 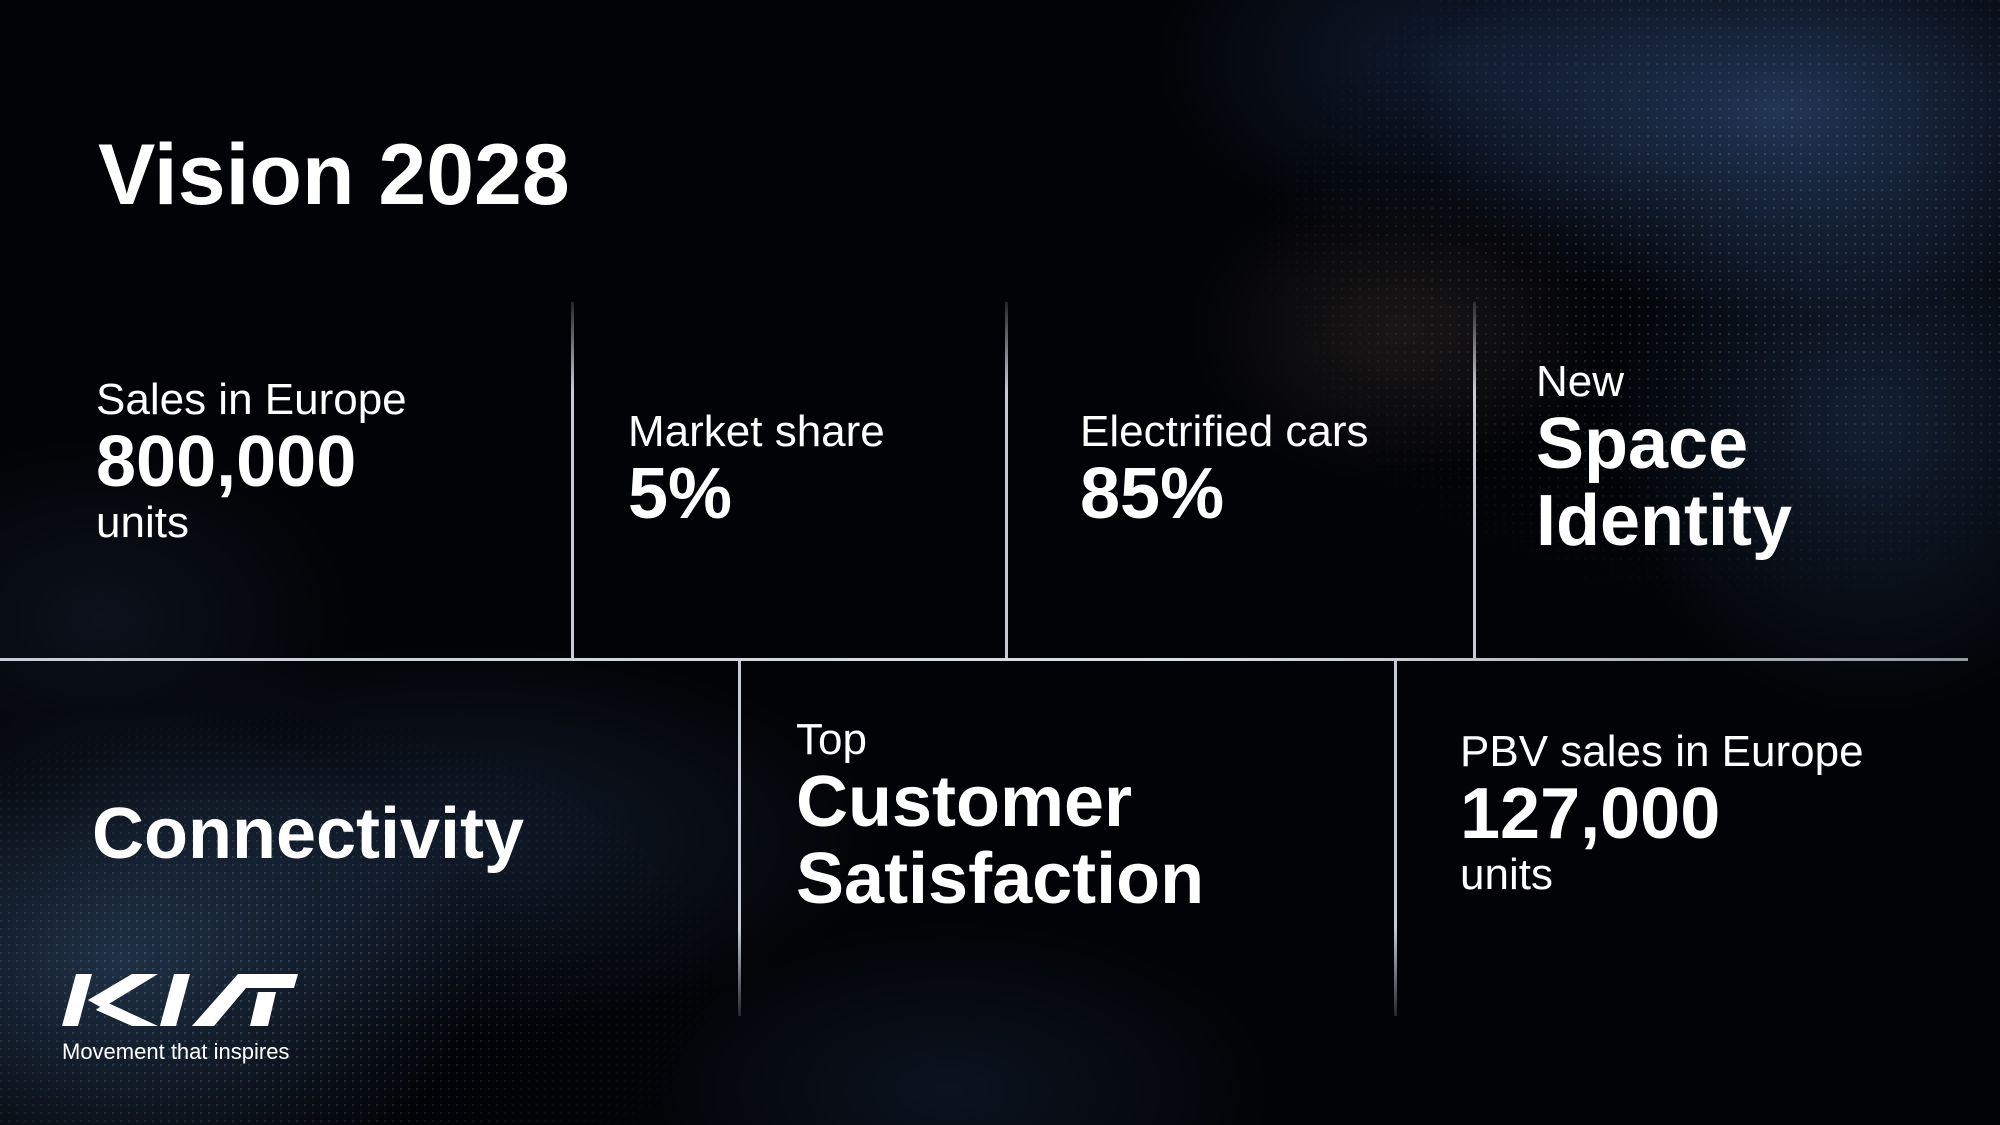 I want to click on market-share-value: 5%, so click(x=680, y=494).